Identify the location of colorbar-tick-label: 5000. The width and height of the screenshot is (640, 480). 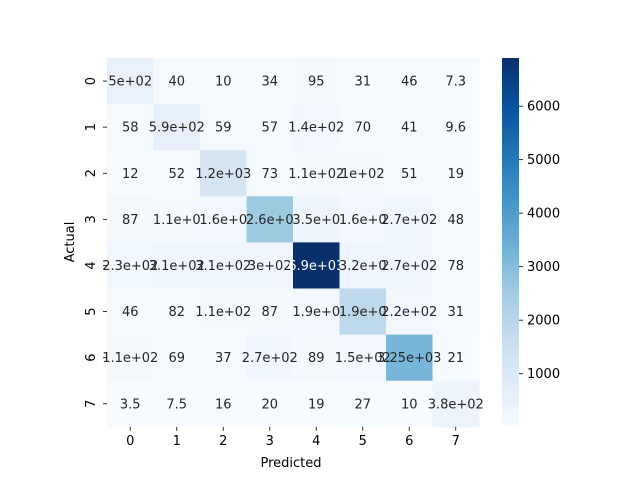
(543, 160).